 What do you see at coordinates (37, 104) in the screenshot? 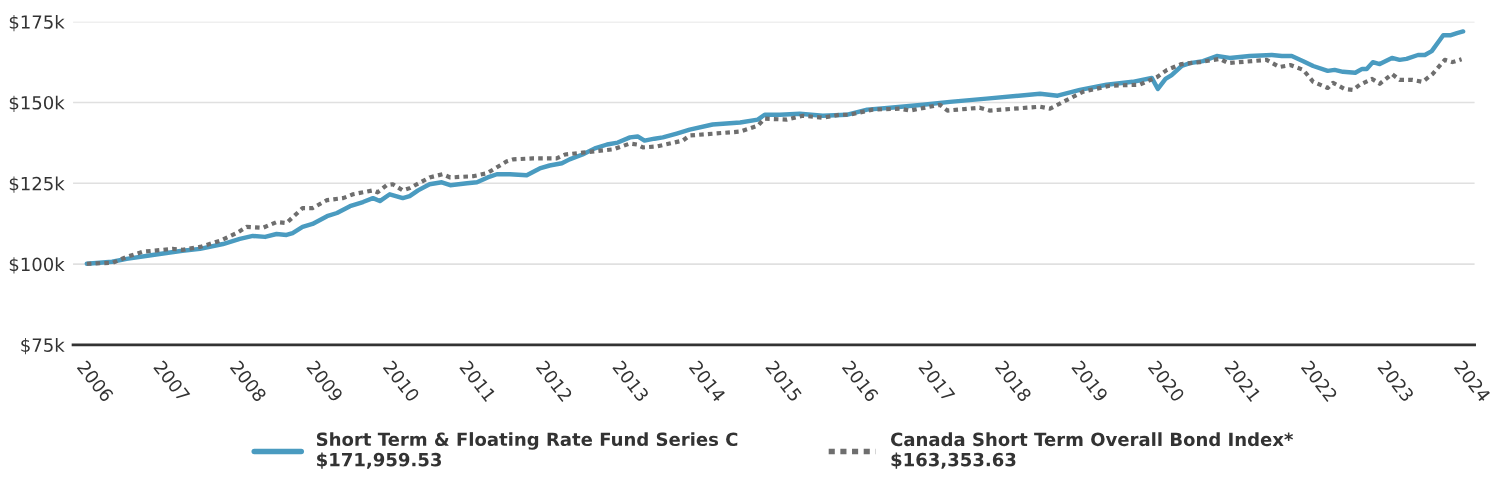
I see `y-tick-label: $150k` at bounding box center [37, 104].